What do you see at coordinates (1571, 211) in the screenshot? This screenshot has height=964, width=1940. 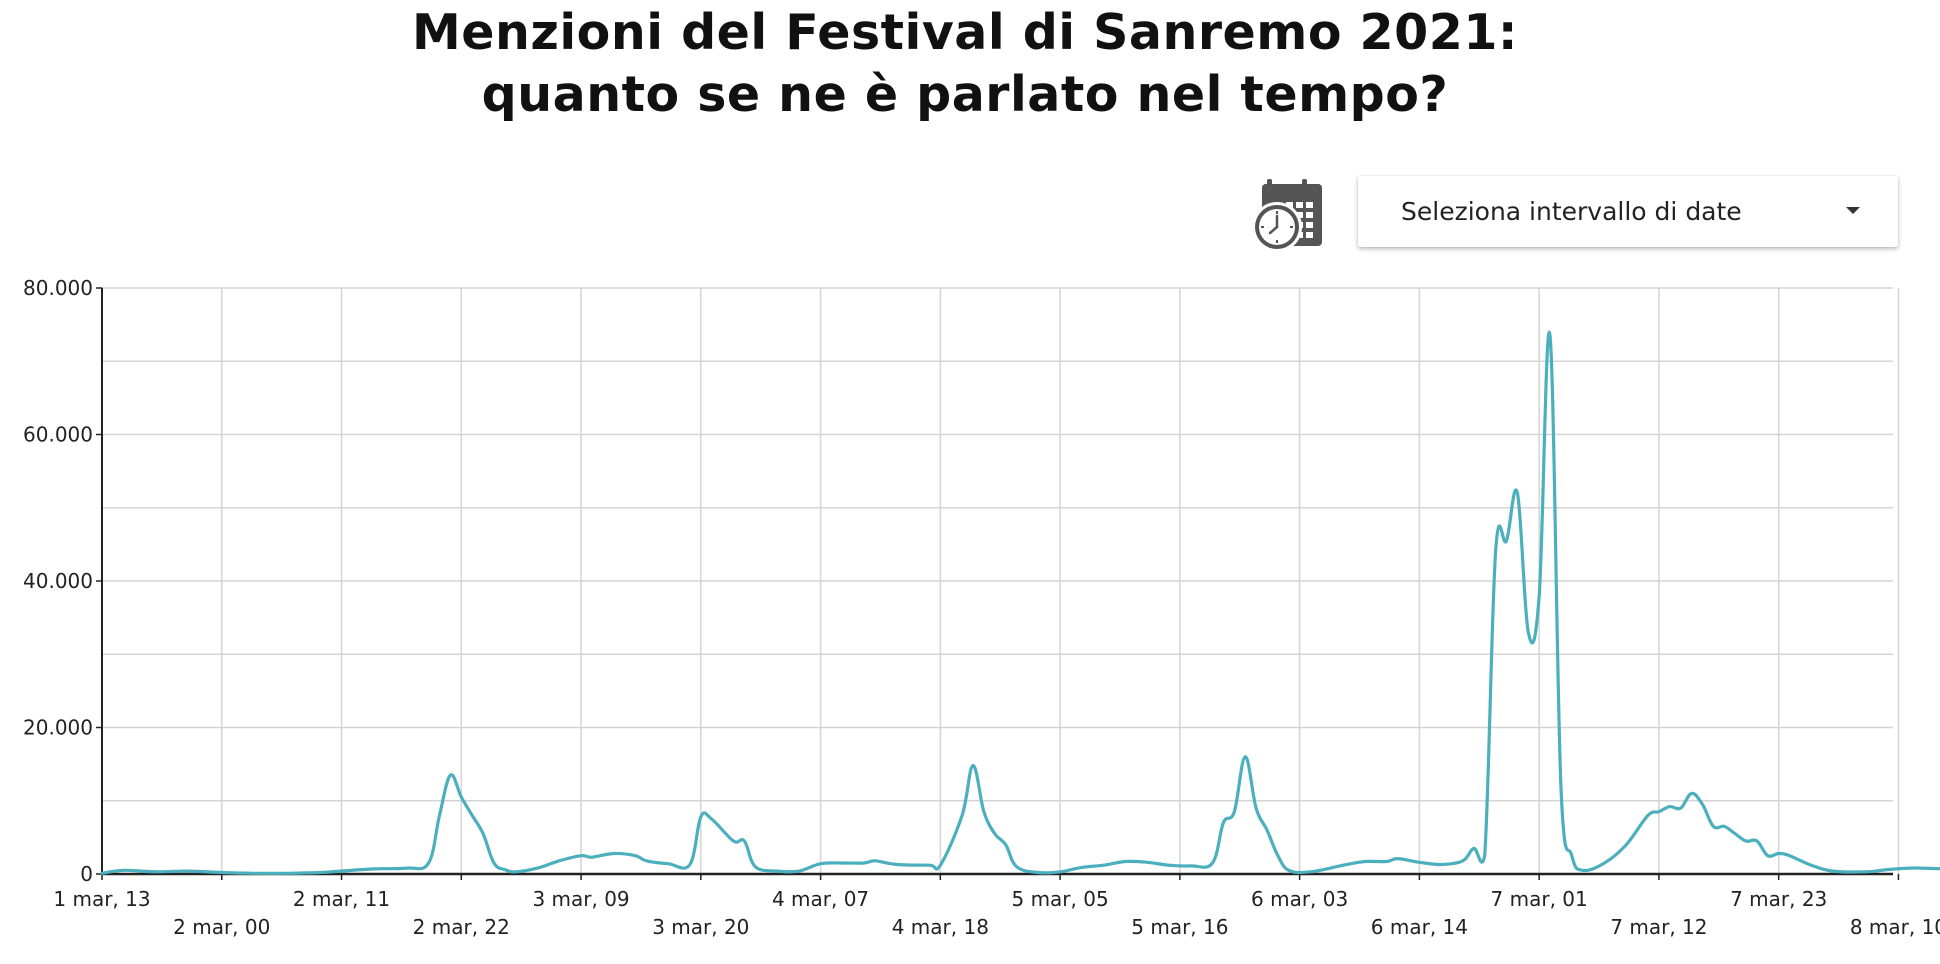 I see `date-range-select-label: Seleziona intervallo di date` at bounding box center [1571, 211].